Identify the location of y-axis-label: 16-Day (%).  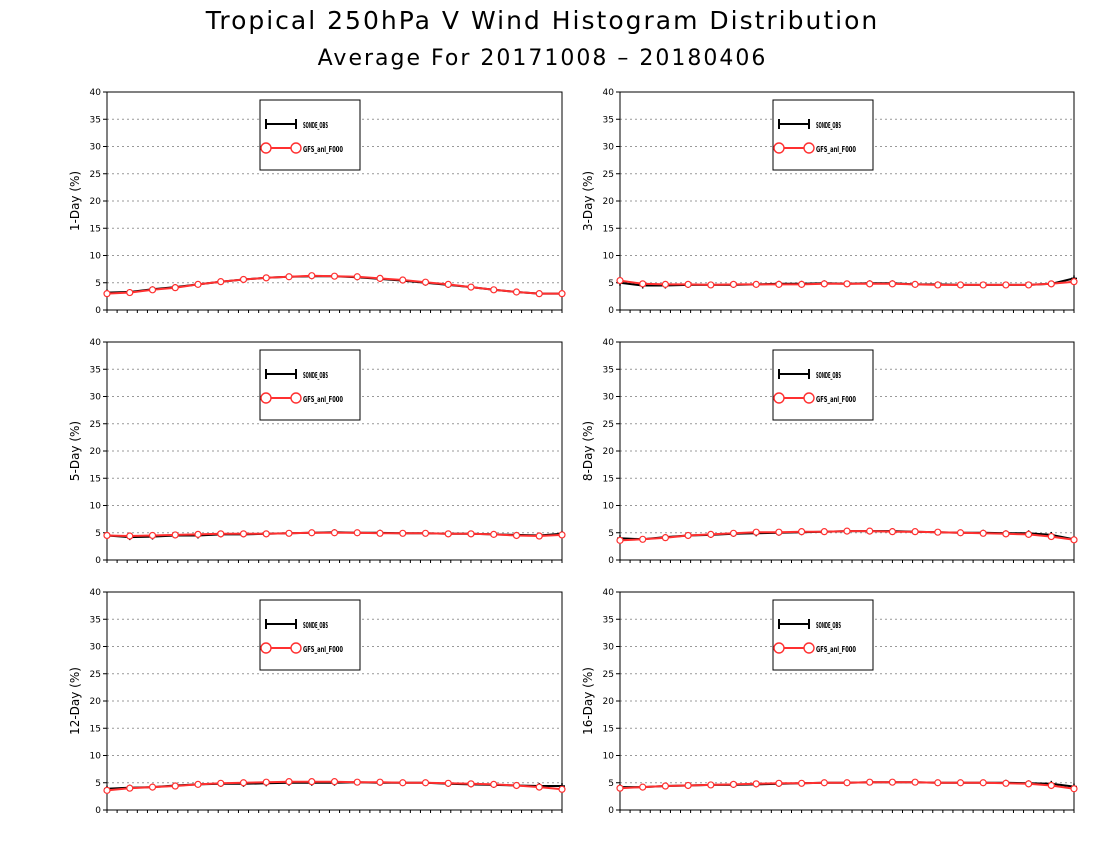
(588, 701).